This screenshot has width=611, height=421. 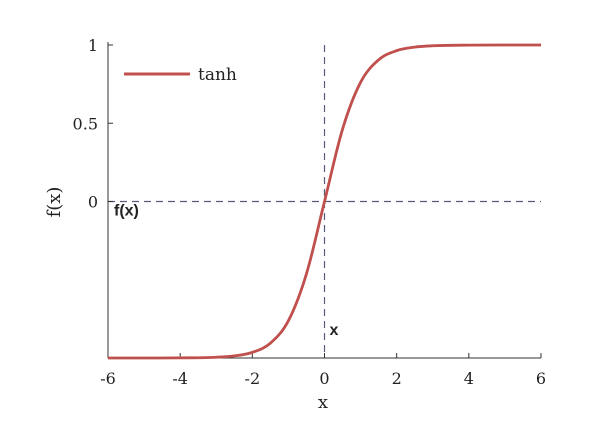 What do you see at coordinates (253, 378) in the screenshot?
I see `x-tick-label: -2` at bounding box center [253, 378].